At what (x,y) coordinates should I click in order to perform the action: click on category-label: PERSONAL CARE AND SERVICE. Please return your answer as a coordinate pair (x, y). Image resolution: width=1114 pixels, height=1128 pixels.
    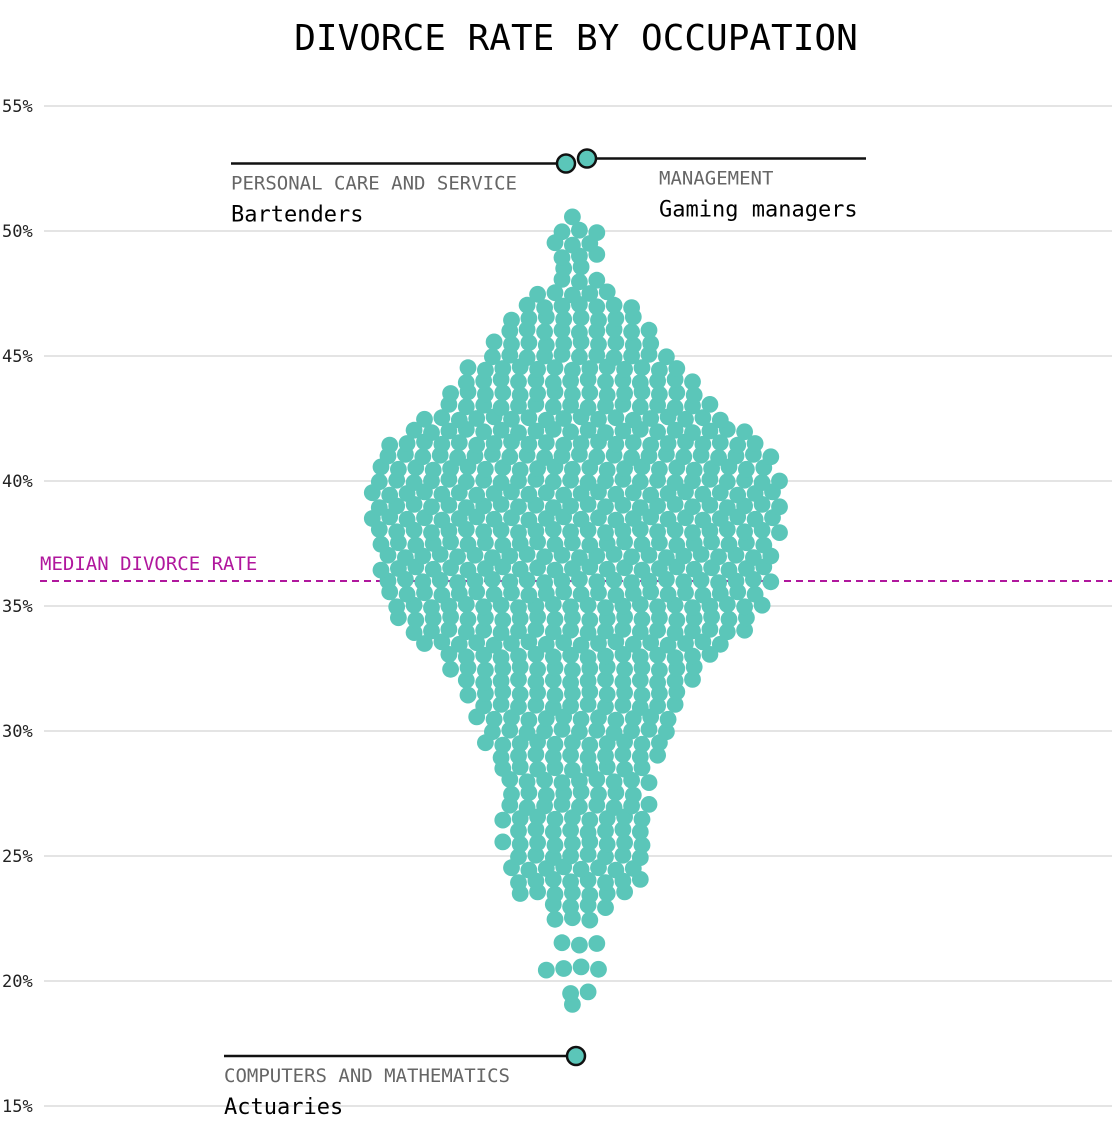
    Looking at the image, I should click on (374, 184).